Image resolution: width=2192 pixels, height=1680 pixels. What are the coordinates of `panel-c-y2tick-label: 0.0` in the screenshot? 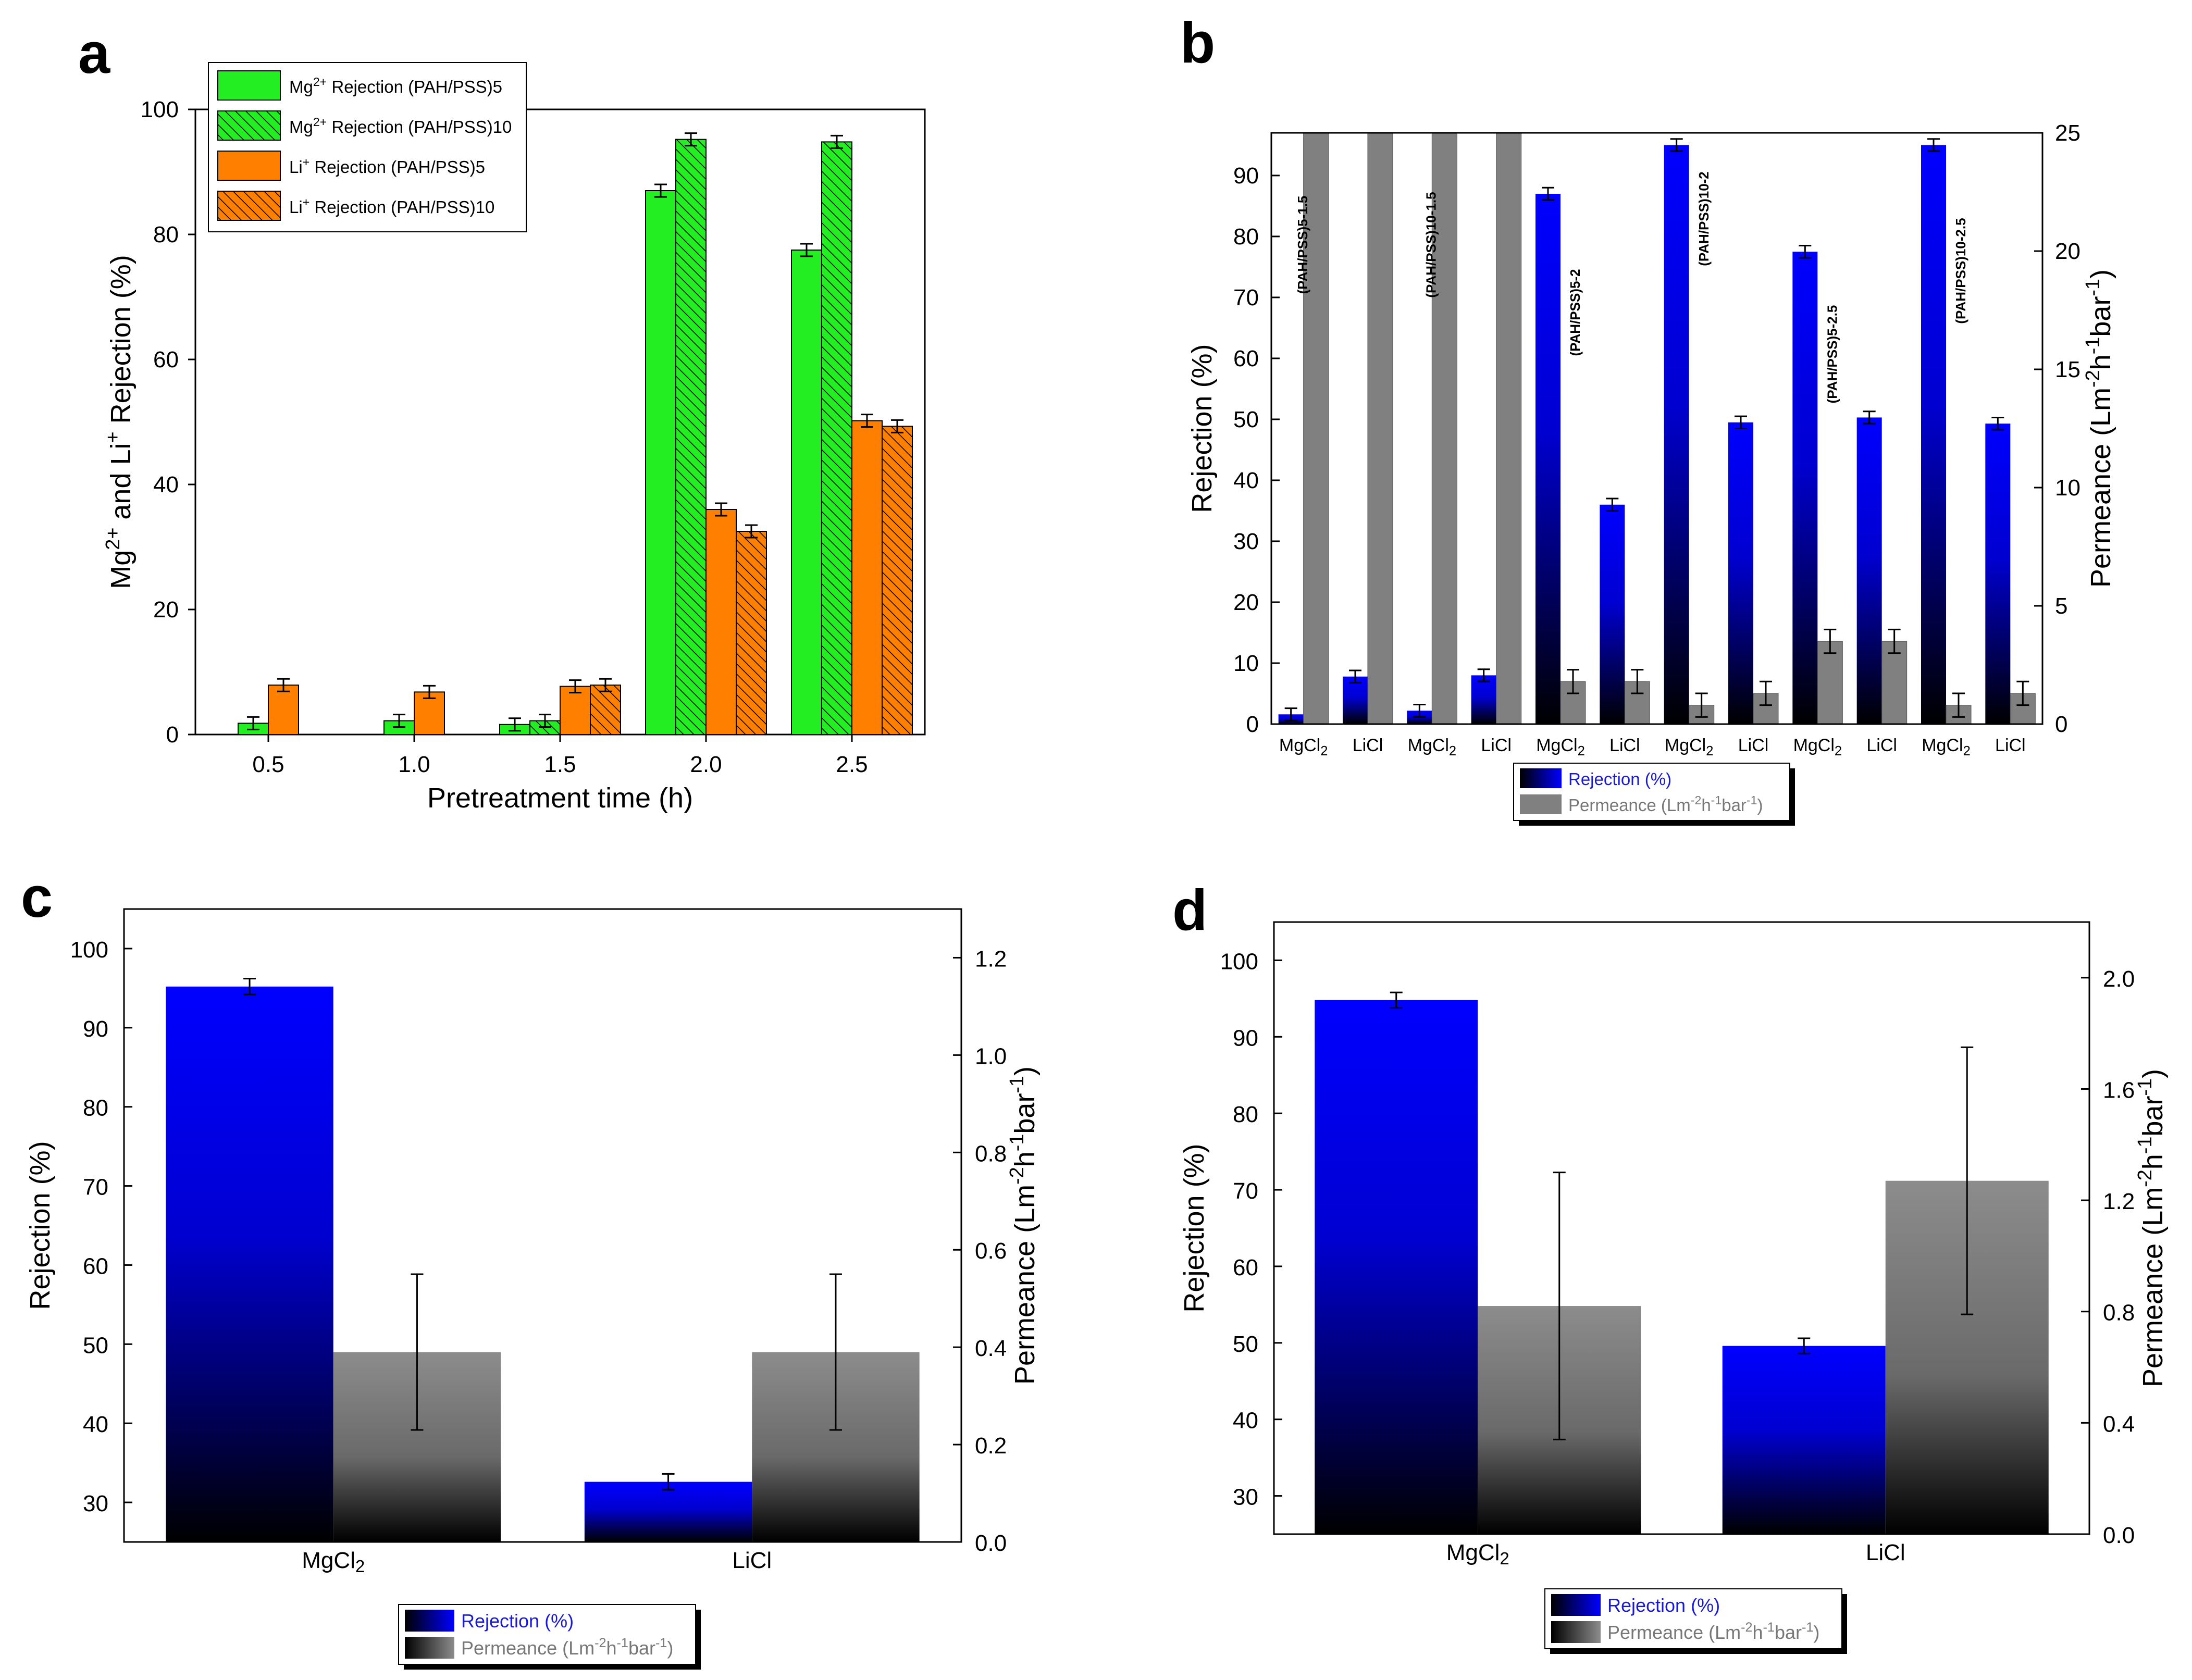 It's located at (991, 1543).